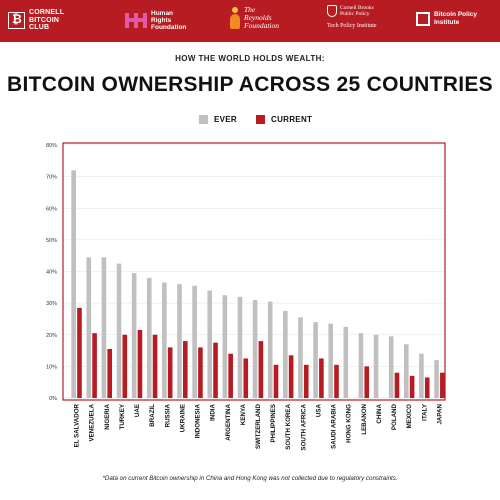  I want to click on reynolds-flame-icon, so click(235, 18).